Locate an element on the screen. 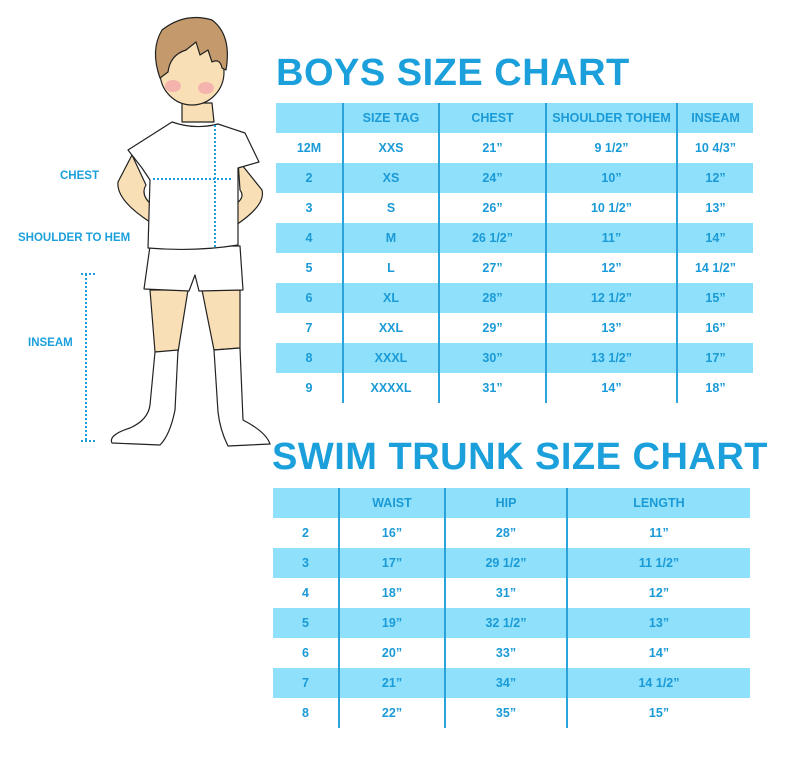 This screenshot has height=763, width=800. table-cell: 34” is located at coordinates (505, 683).